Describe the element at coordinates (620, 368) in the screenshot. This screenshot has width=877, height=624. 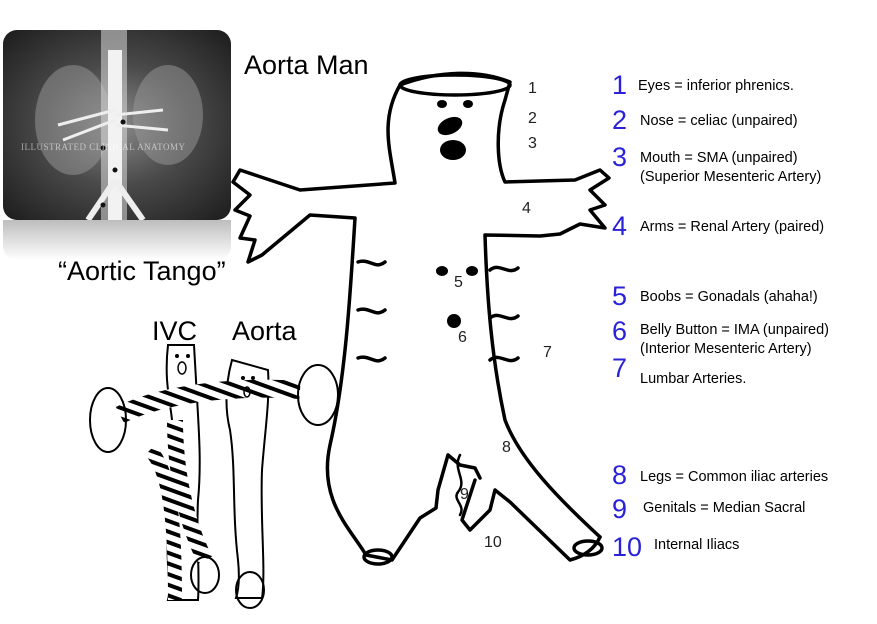
I see `legend-number-7: 7` at that location.